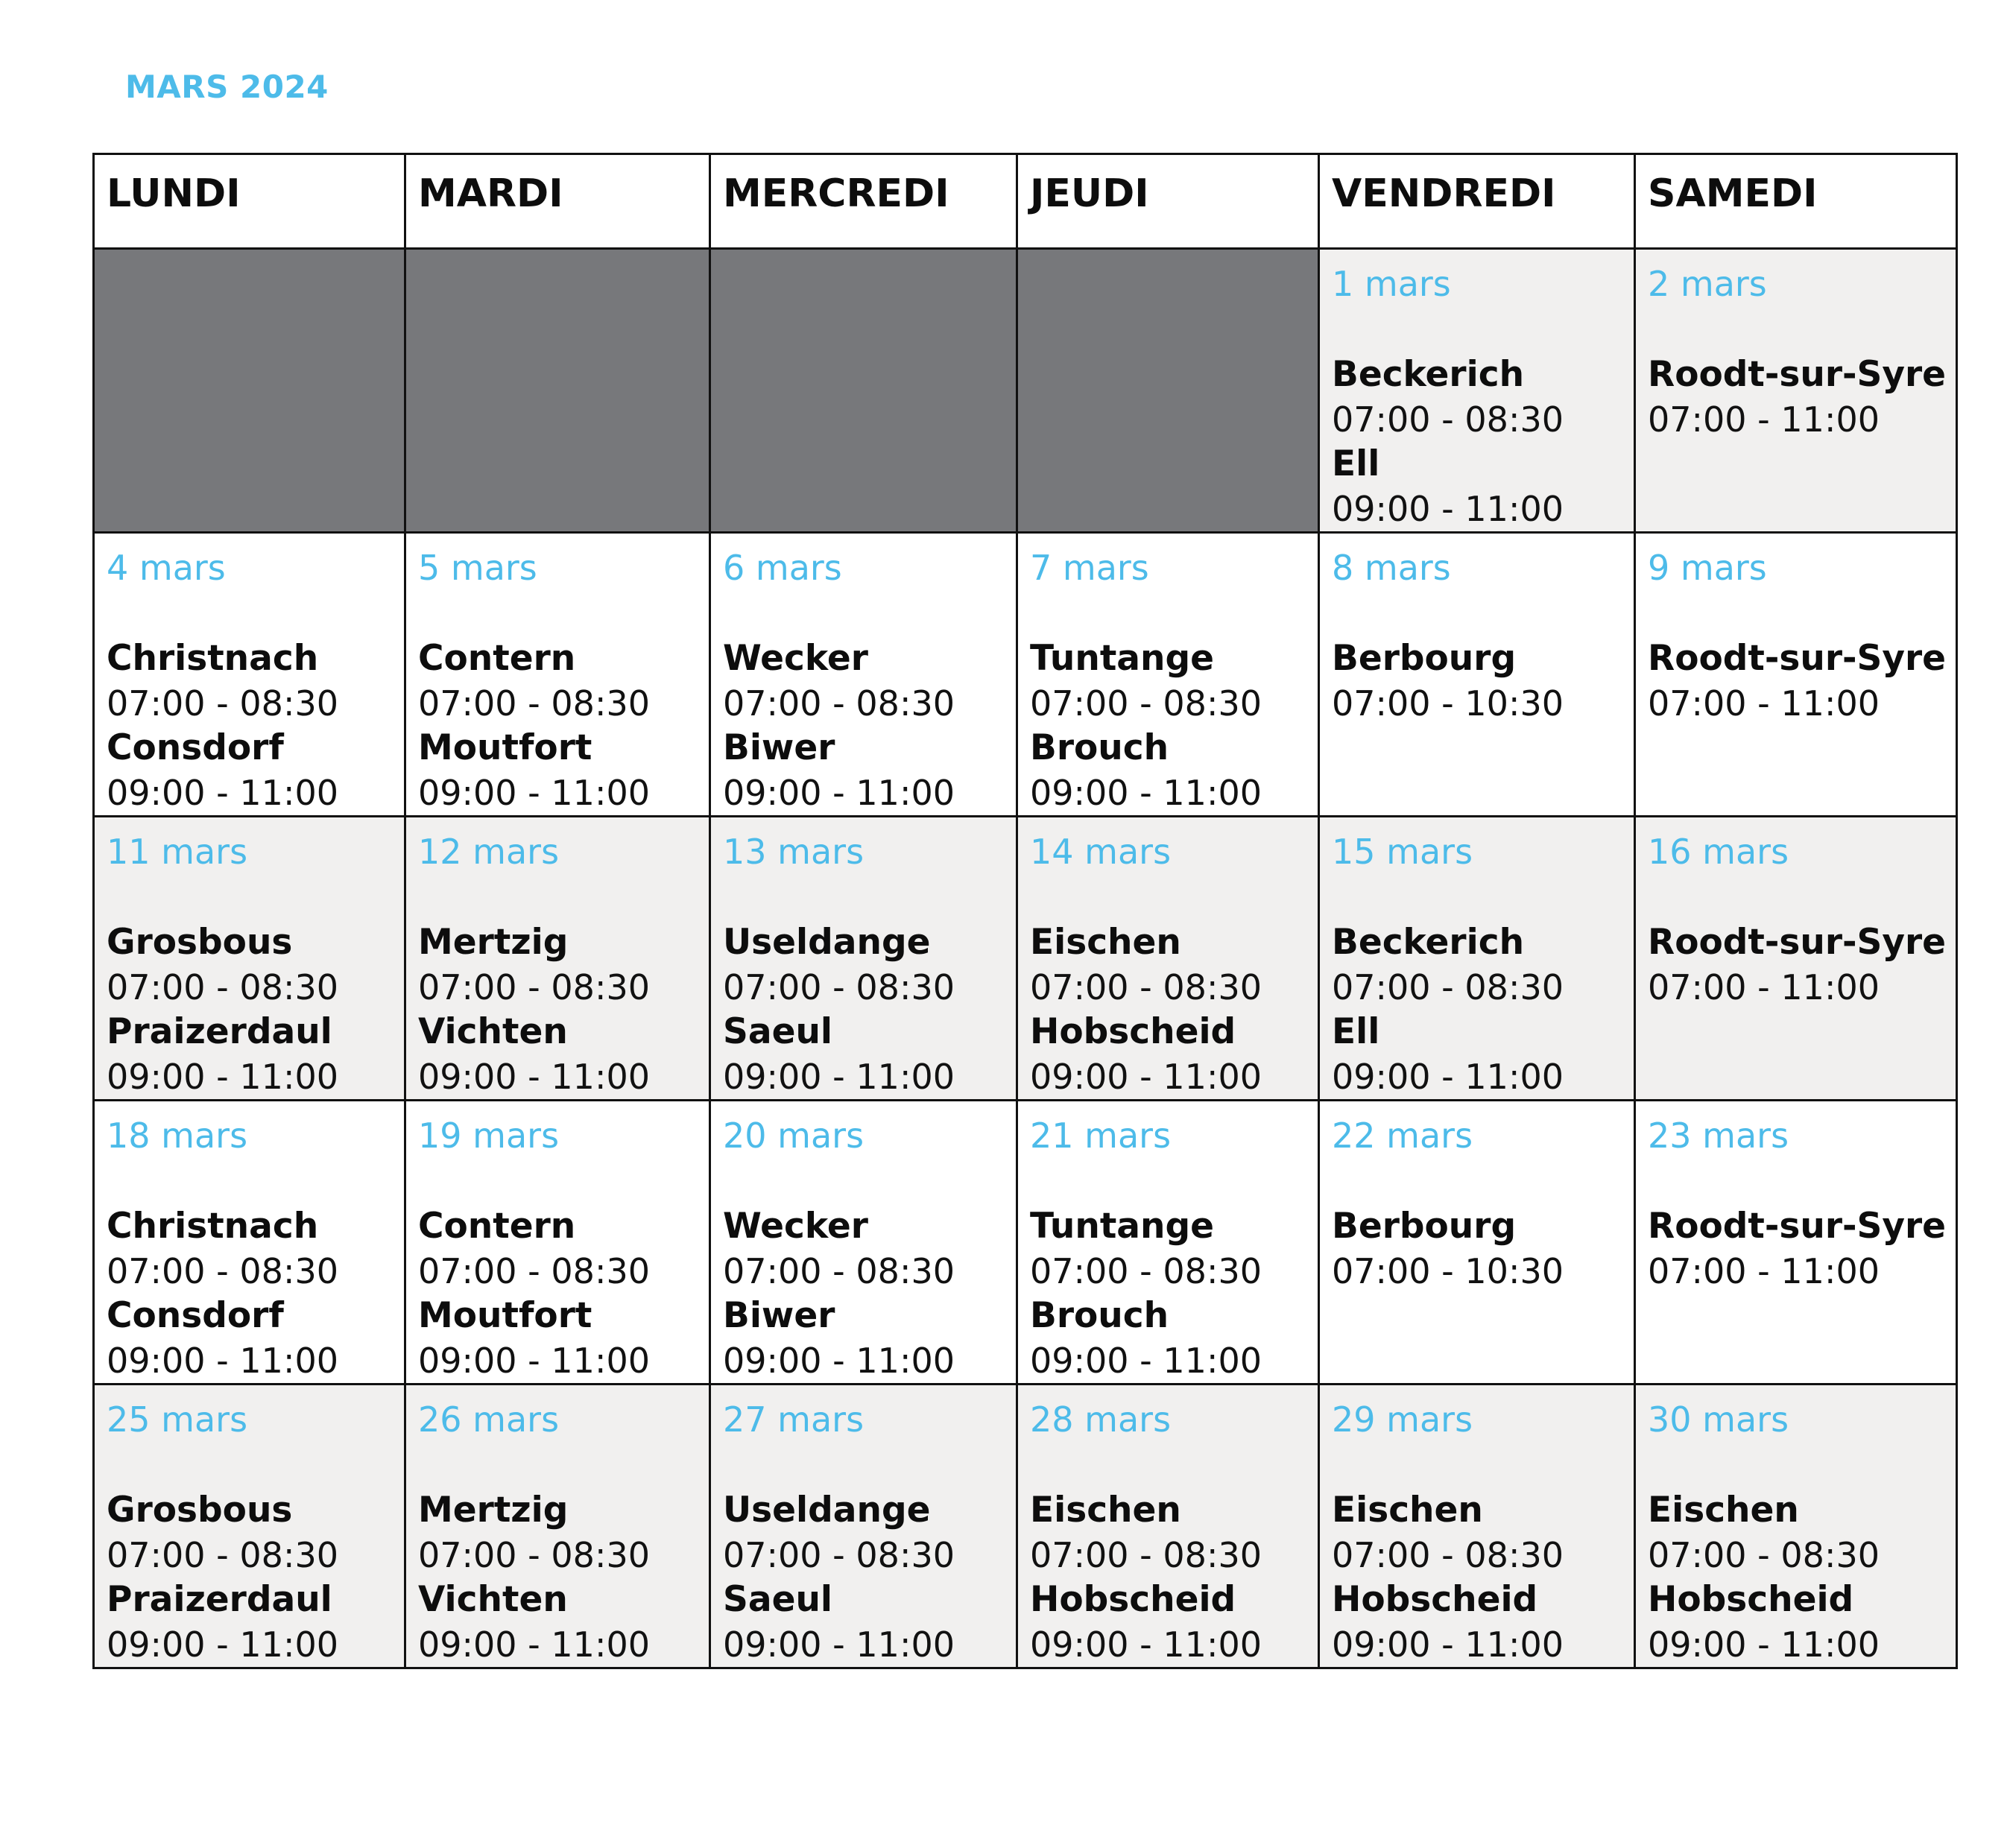  What do you see at coordinates (1796, 201) in the screenshot?
I see `day-header-samedi: SAMEDI` at bounding box center [1796, 201].